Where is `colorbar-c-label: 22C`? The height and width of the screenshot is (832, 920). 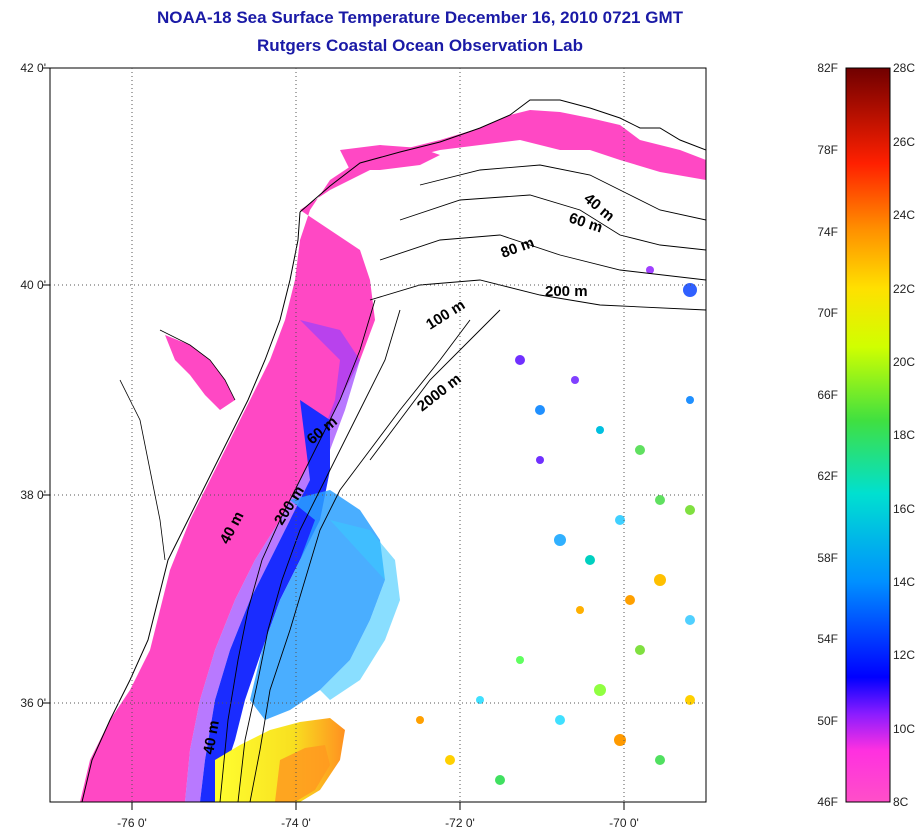 colorbar-c-label: 22C is located at coordinates (904, 289).